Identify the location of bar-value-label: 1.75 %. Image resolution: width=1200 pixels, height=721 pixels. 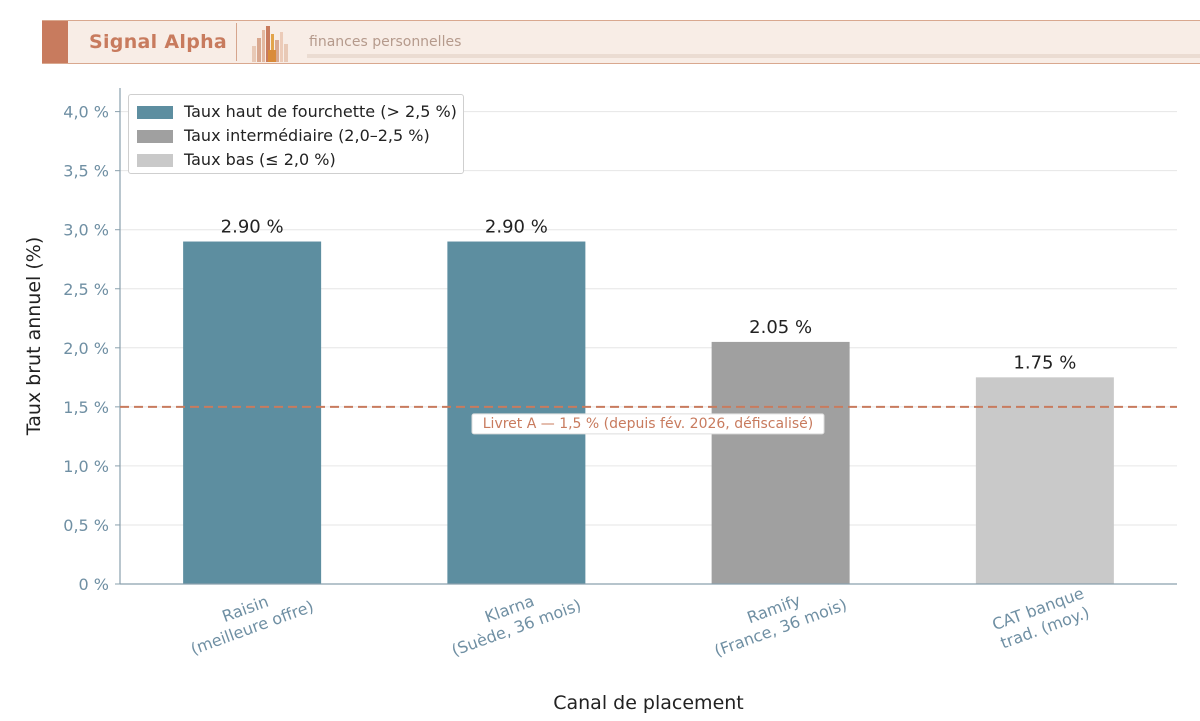
(1044, 362).